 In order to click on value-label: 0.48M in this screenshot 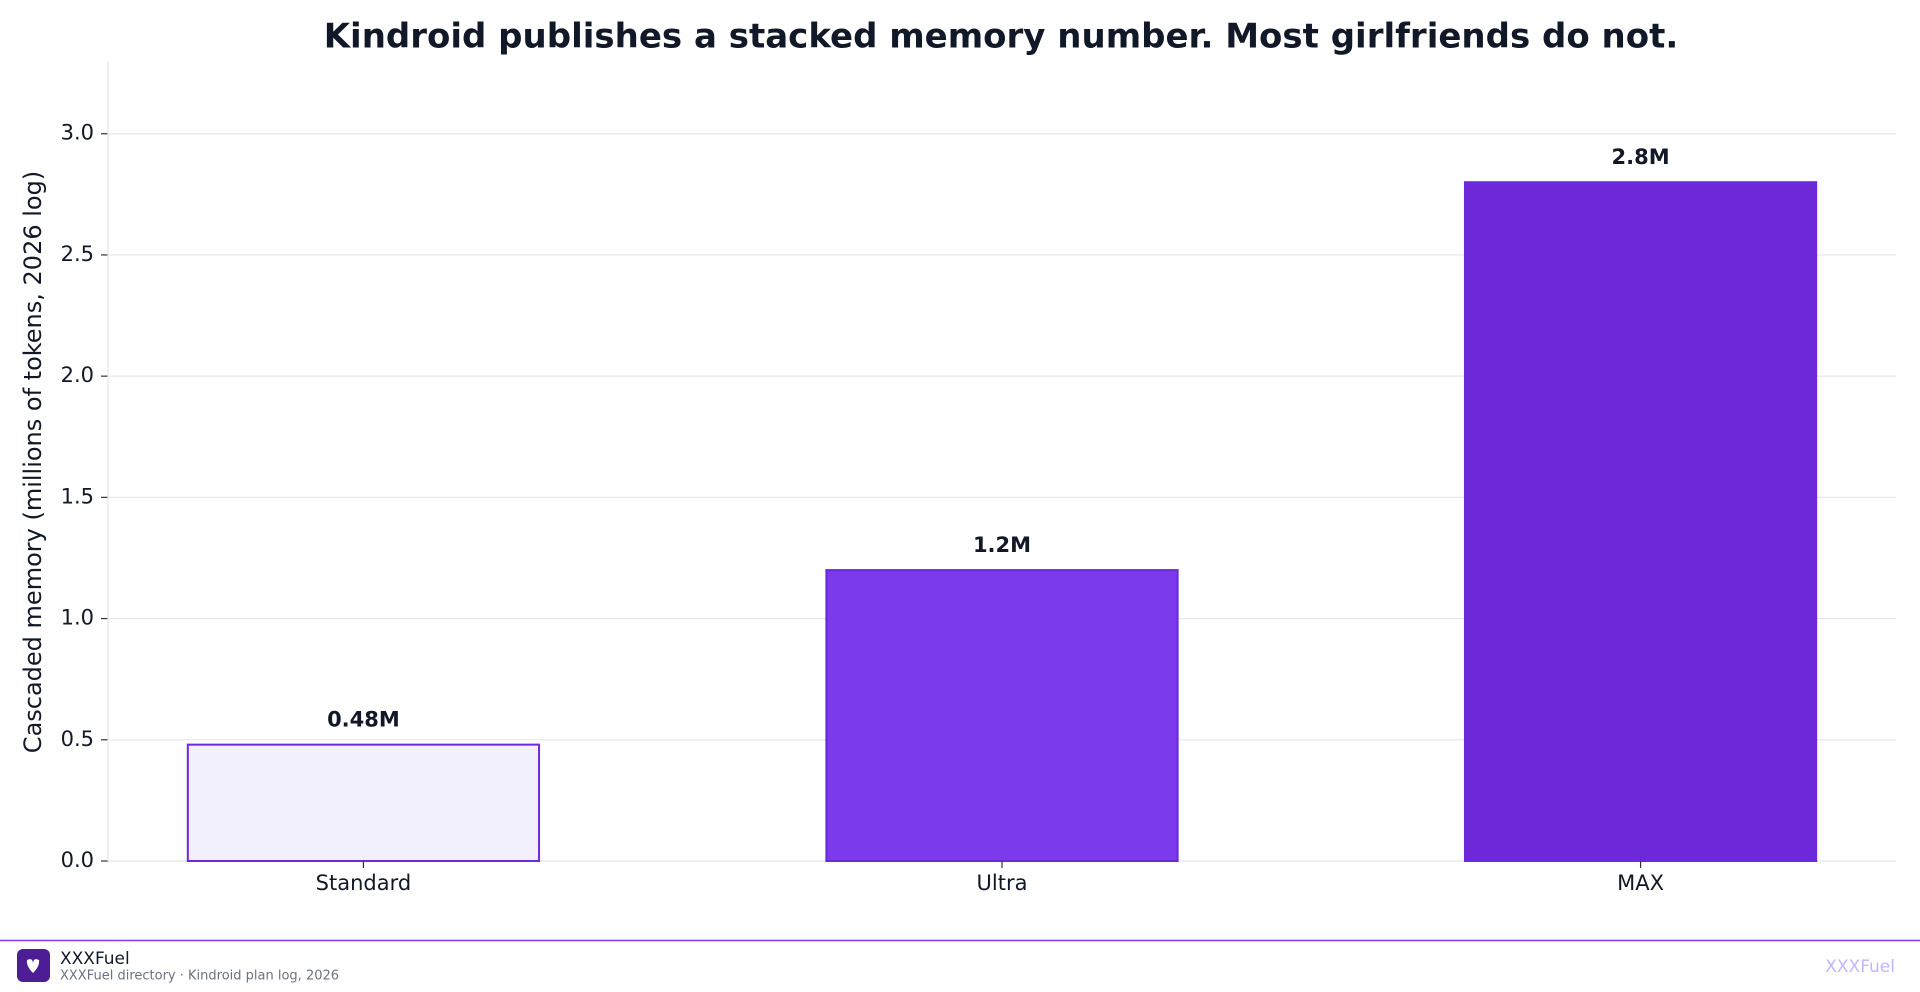, I will do `click(363, 720)`.